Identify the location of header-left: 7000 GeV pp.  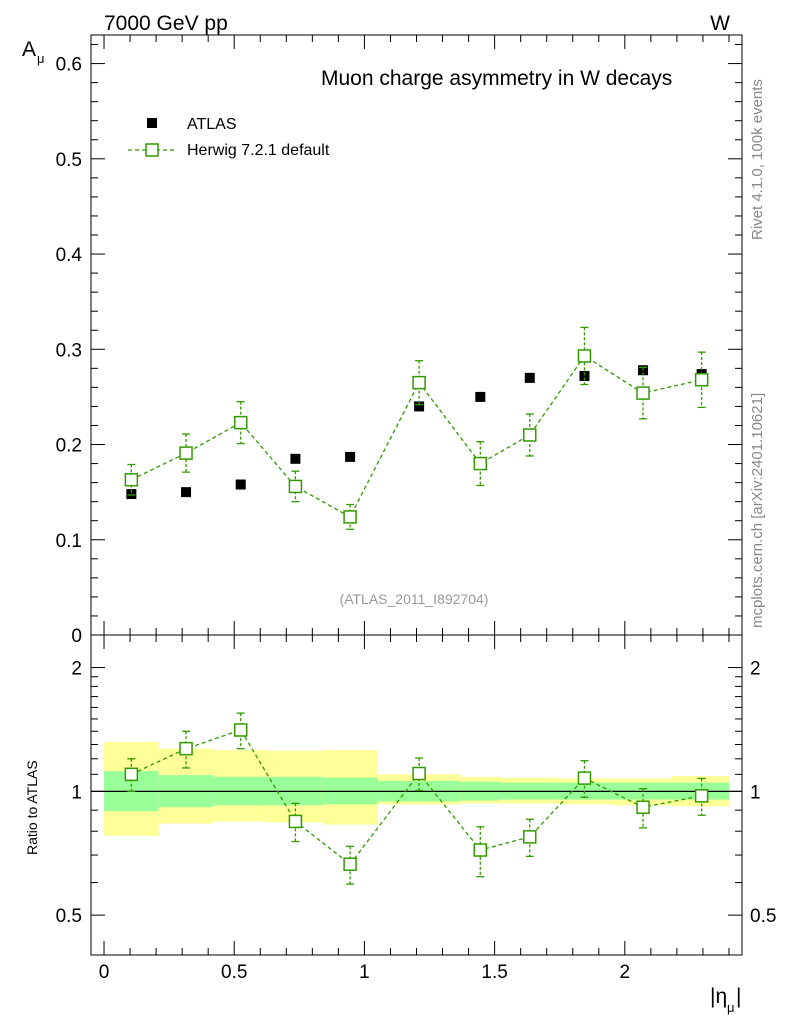
(166, 23).